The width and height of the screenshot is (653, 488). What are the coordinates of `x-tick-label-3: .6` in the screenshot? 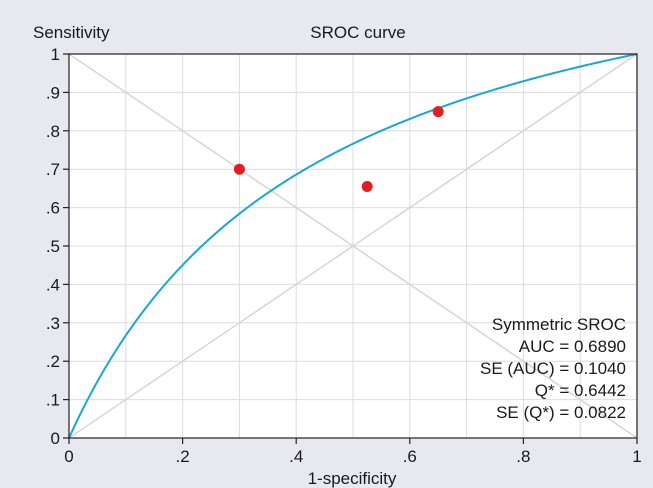 It's located at (410, 456).